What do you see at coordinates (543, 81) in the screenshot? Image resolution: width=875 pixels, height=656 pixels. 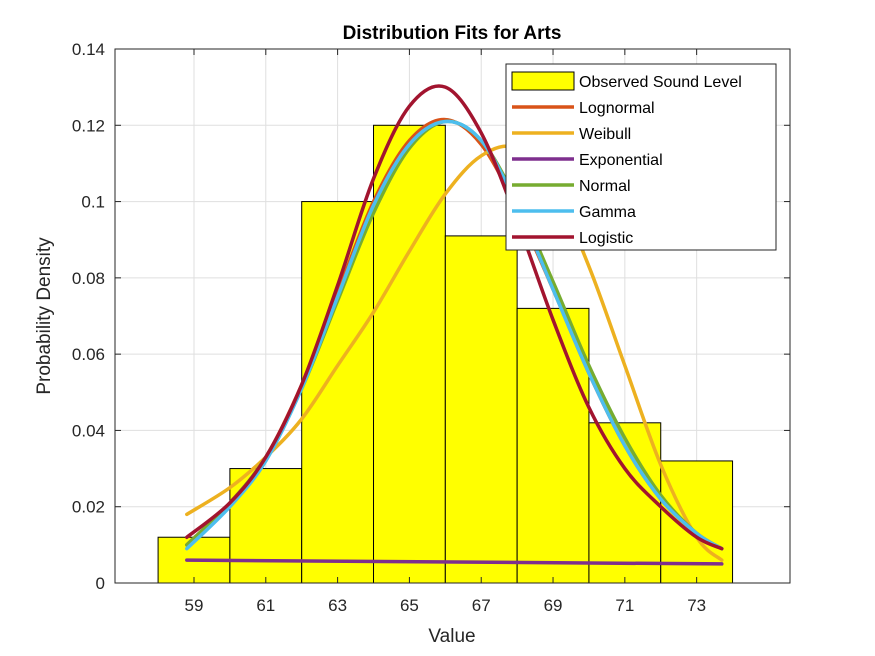 I see `legend-swatch-histogram` at bounding box center [543, 81].